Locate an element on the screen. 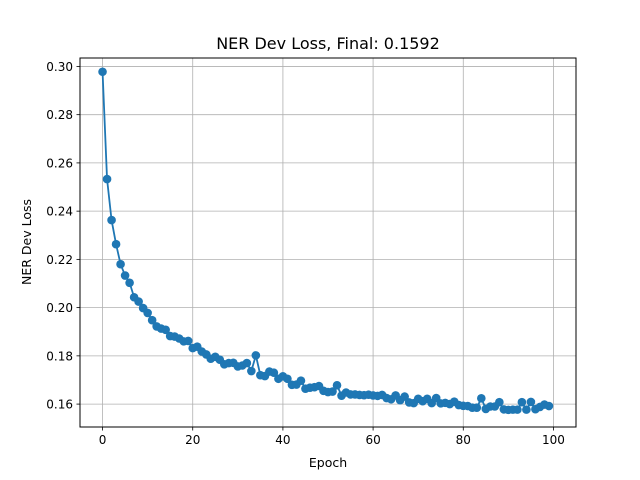 The width and height of the screenshot is (640, 480). y-tick-label: 0.22 is located at coordinates (59, 260).